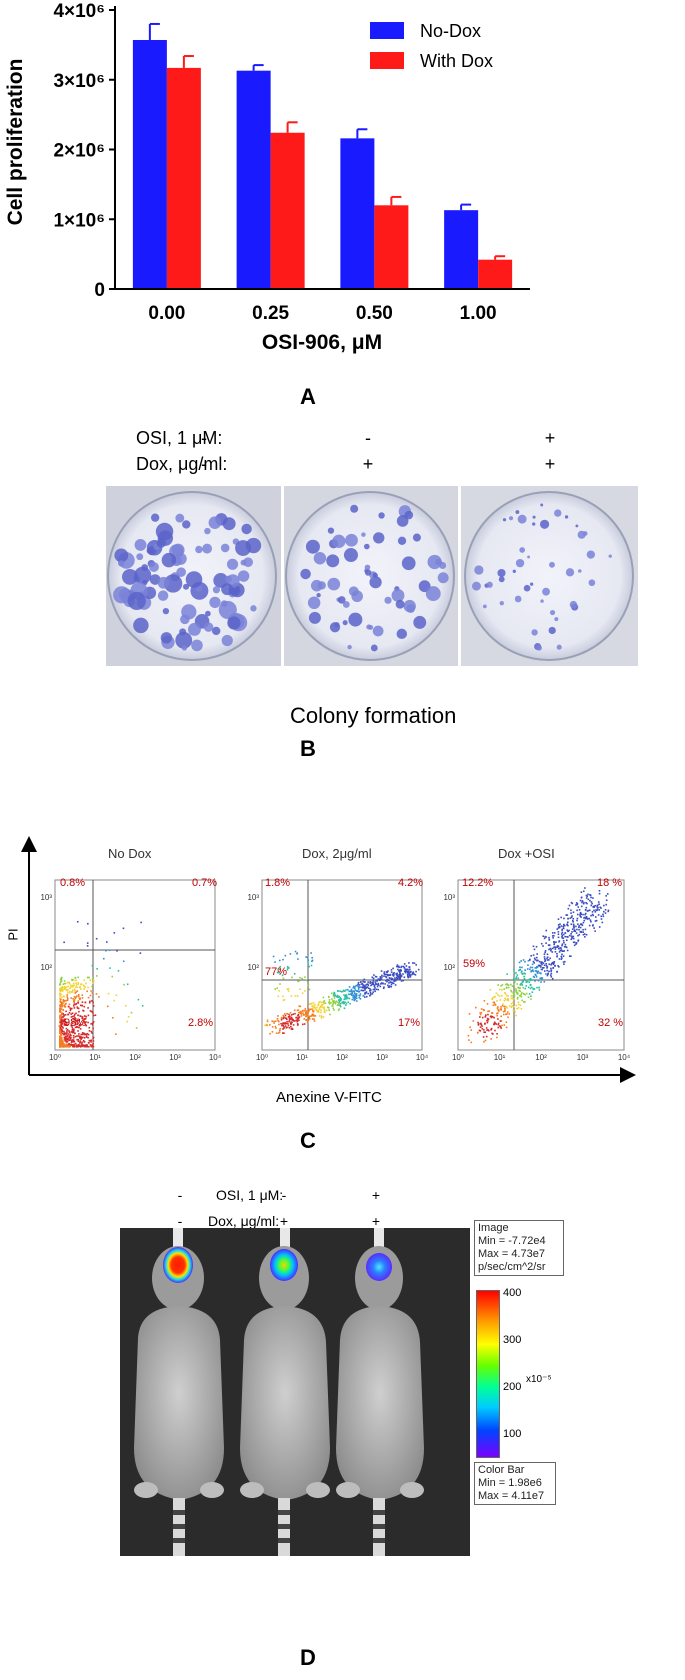 This screenshot has height=1680, width=685. What do you see at coordinates (511, 1496) in the screenshot?
I see `color-bar-info-line: Max = 4.11e7` at bounding box center [511, 1496].